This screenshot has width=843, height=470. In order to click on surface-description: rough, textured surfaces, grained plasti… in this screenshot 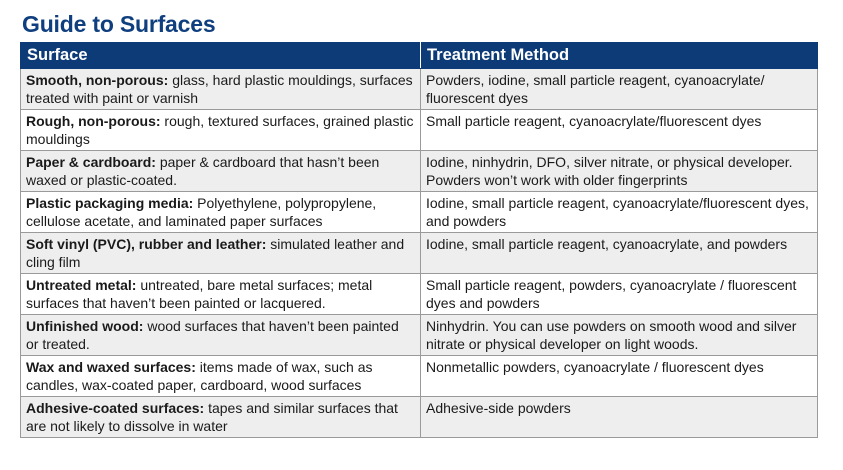, I will do `click(220, 130)`.